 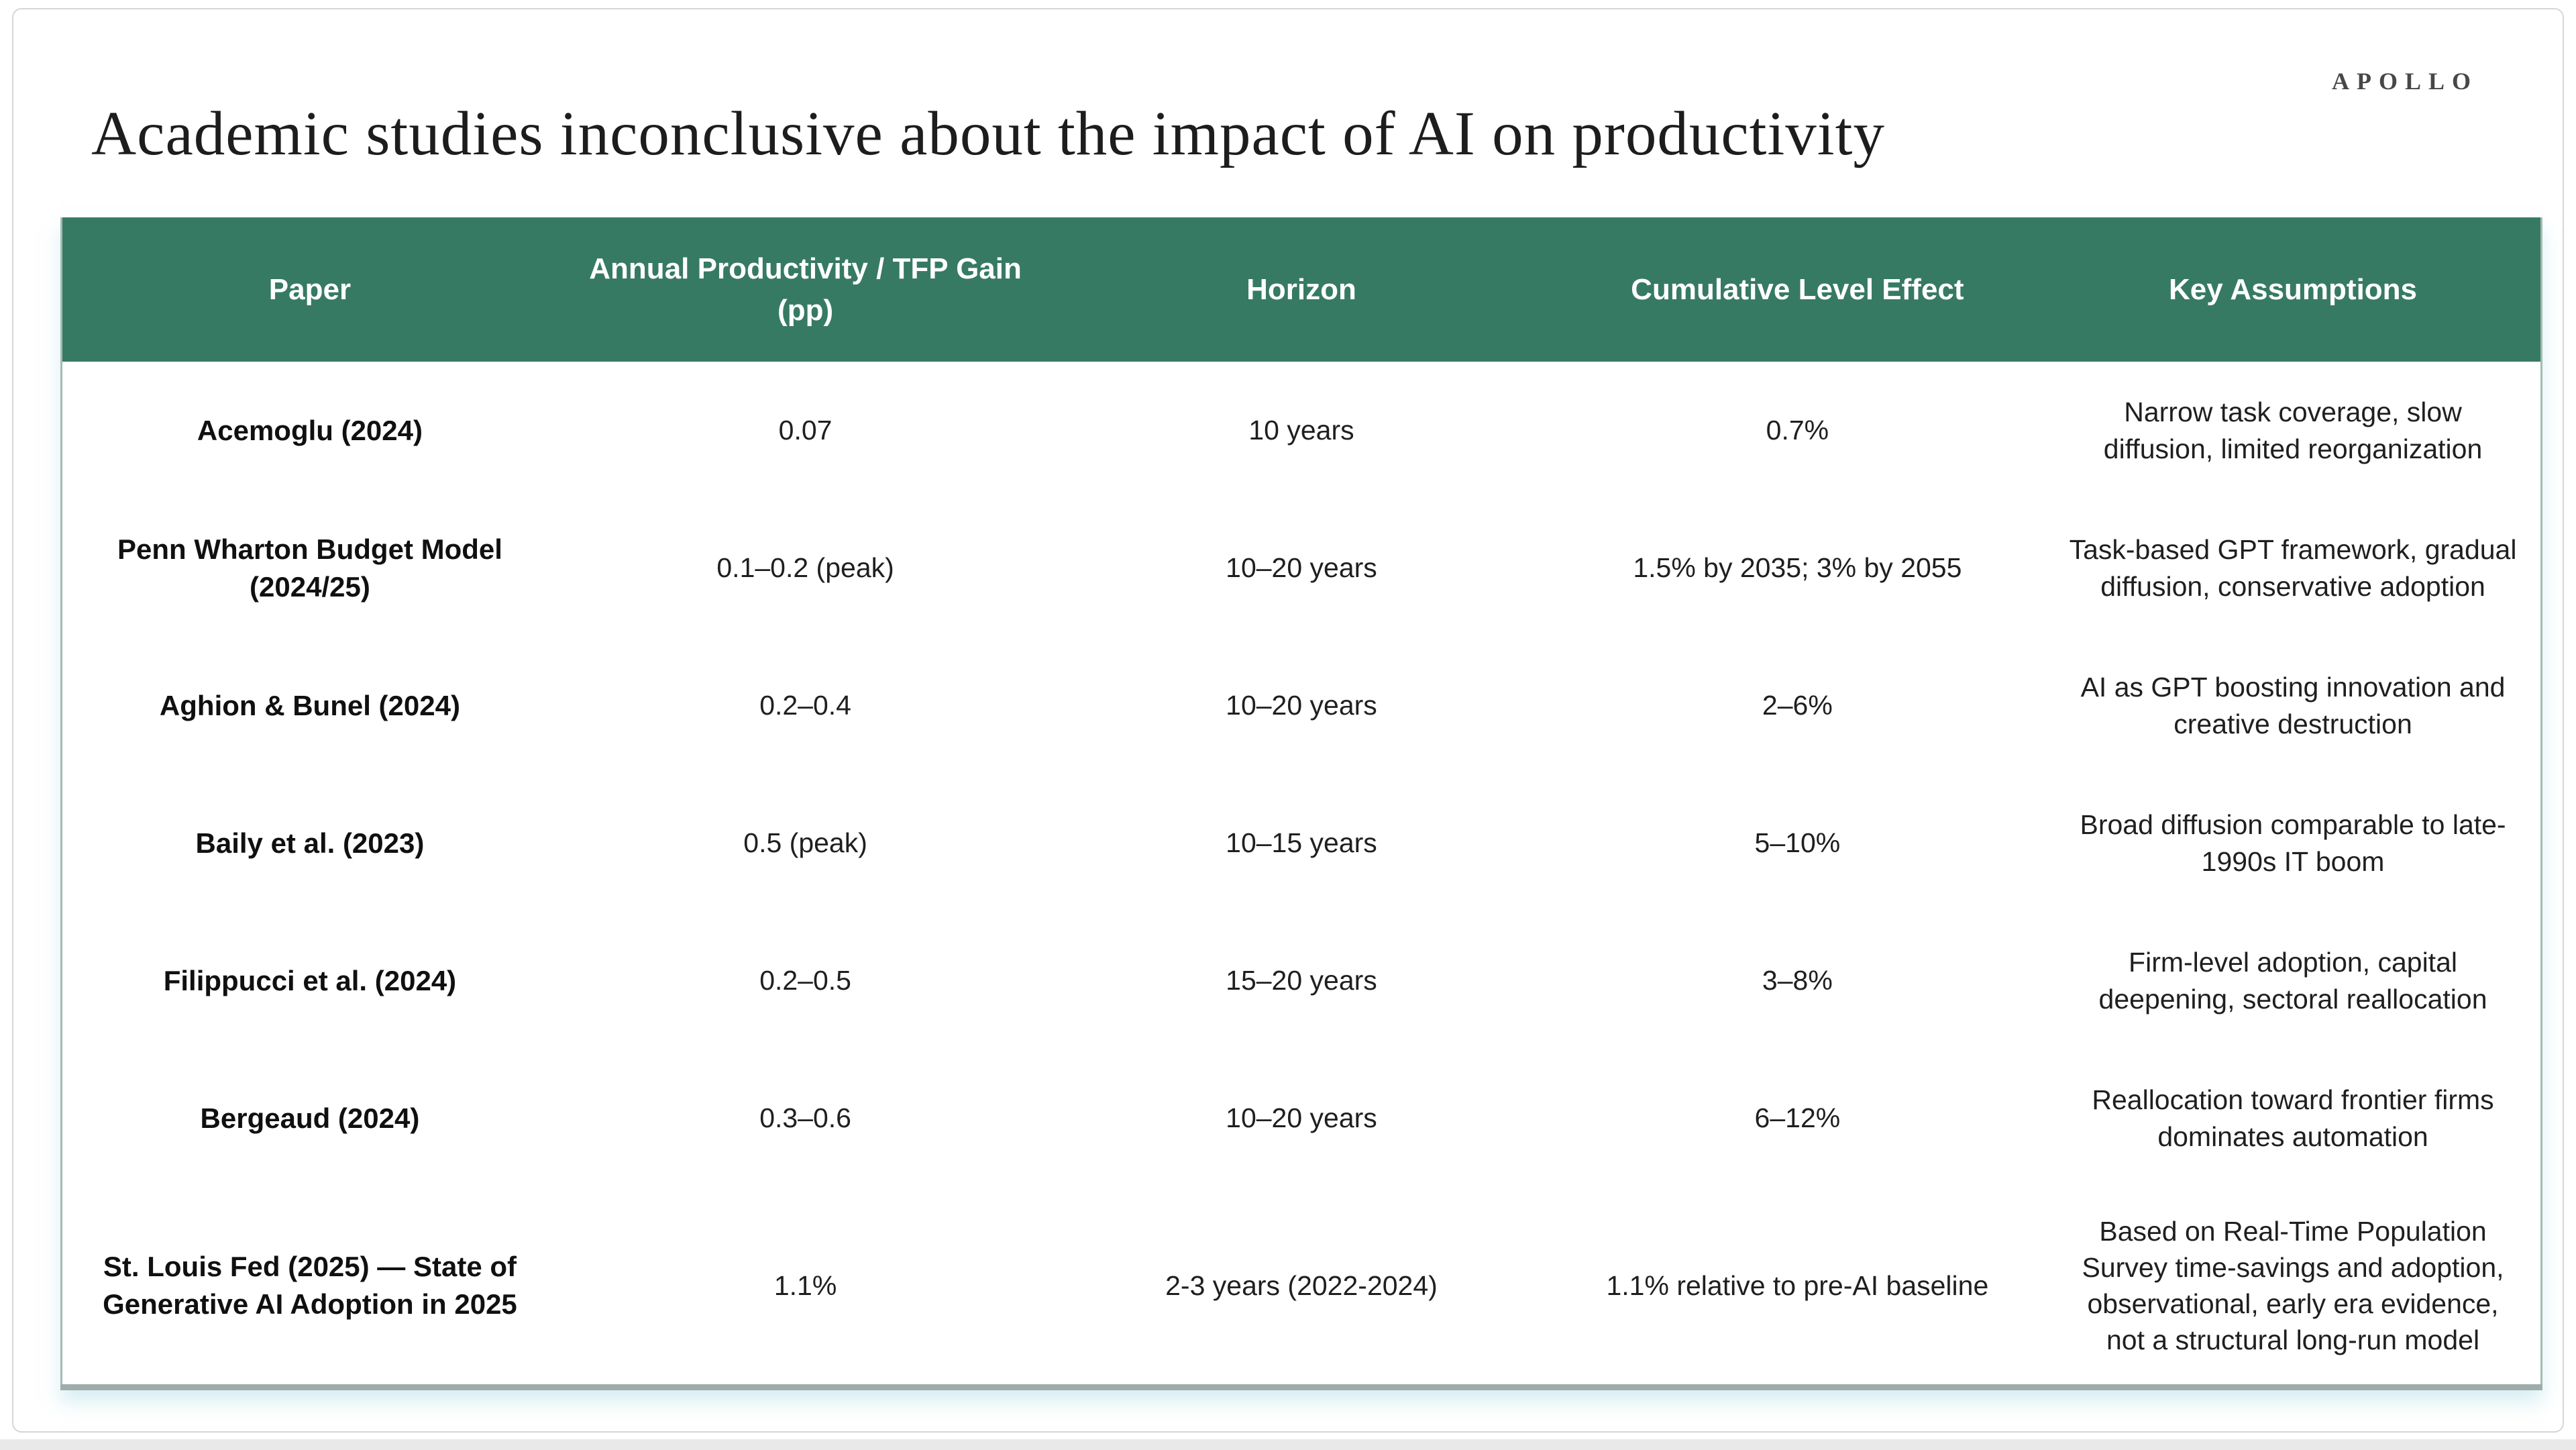 What do you see at coordinates (805, 289) in the screenshot?
I see `column-header-gain: Annual Productivity / TFP Gain (pp)` at bounding box center [805, 289].